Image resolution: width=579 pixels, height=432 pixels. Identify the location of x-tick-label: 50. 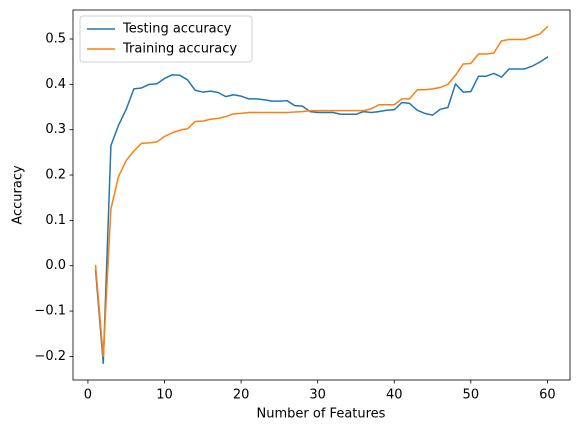
(471, 395).